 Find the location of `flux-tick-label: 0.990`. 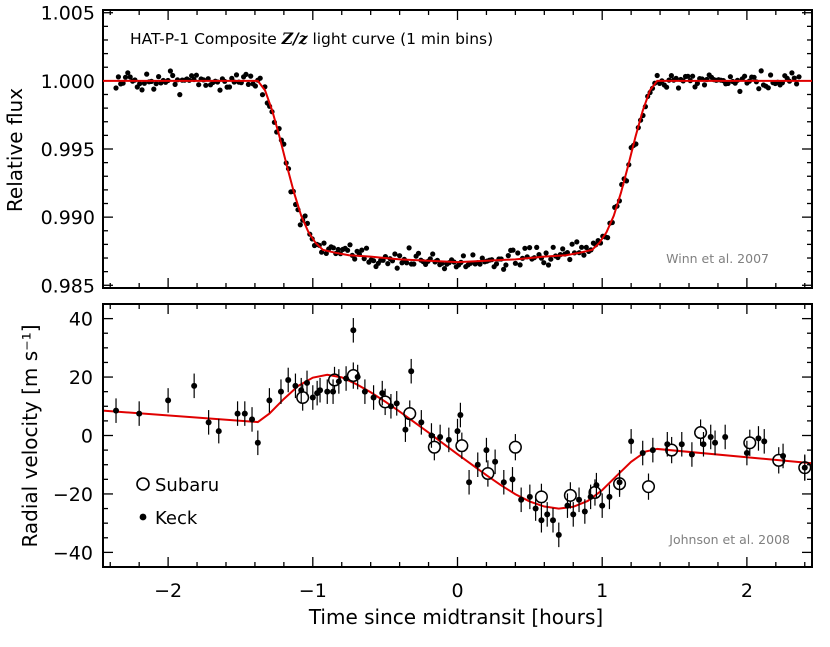

flux-tick-label: 0.990 is located at coordinates (68, 218).